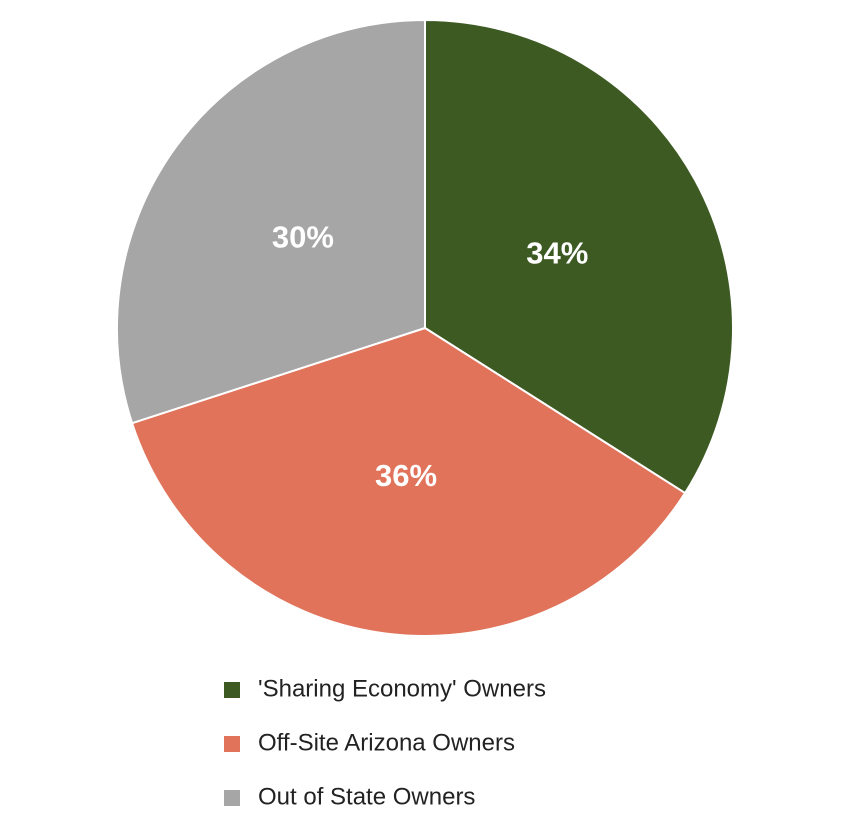  Describe the element at coordinates (366, 796) in the screenshot. I see `legend-label: Out of State Owners` at that location.